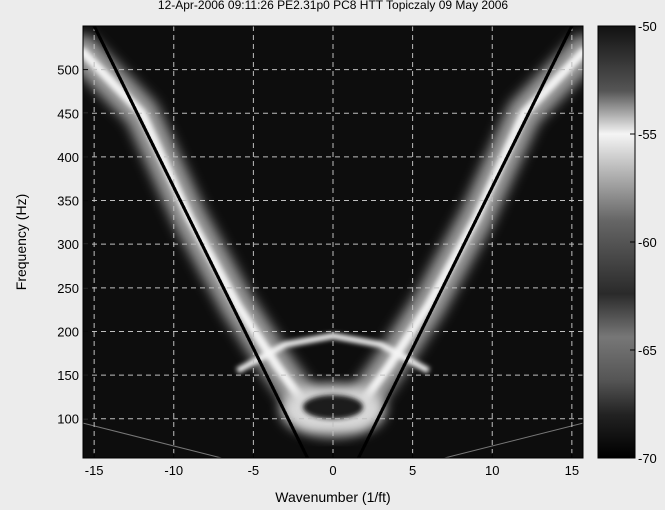  Describe the element at coordinates (94, 470) in the screenshot. I see `x-tick-label: -15` at that location.